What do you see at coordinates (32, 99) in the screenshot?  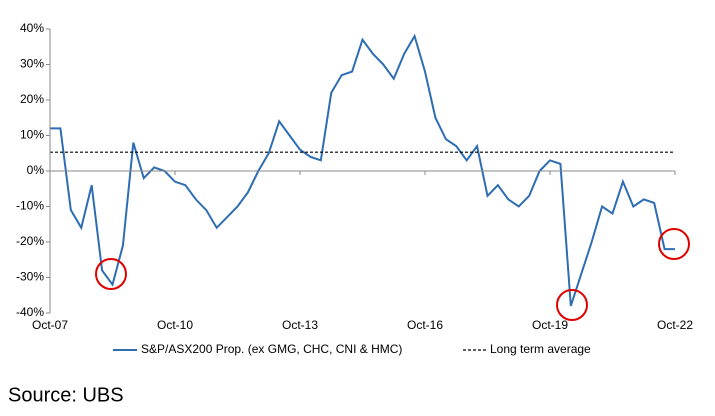 I see `y-tick-label: 20%` at bounding box center [32, 99].